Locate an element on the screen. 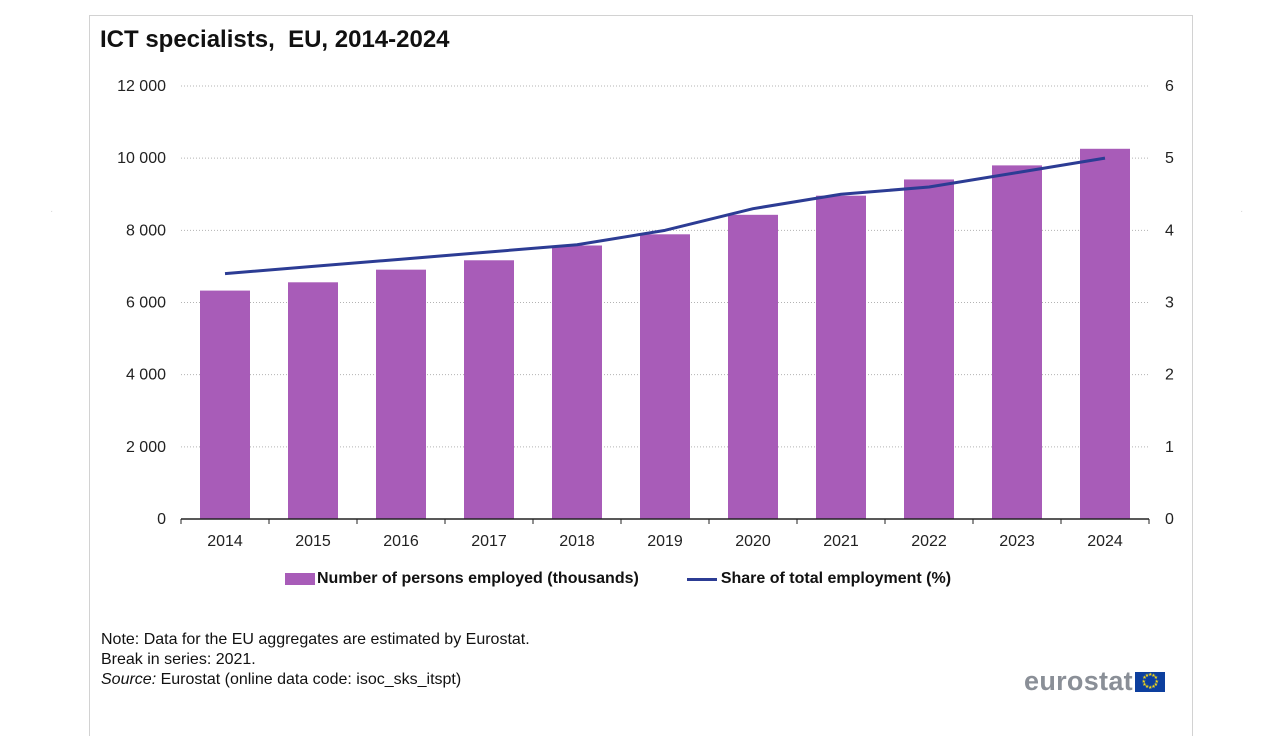 The image size is (1280, 736). y-left-tick-label: 12 000 is located at coordinates (141, 86).